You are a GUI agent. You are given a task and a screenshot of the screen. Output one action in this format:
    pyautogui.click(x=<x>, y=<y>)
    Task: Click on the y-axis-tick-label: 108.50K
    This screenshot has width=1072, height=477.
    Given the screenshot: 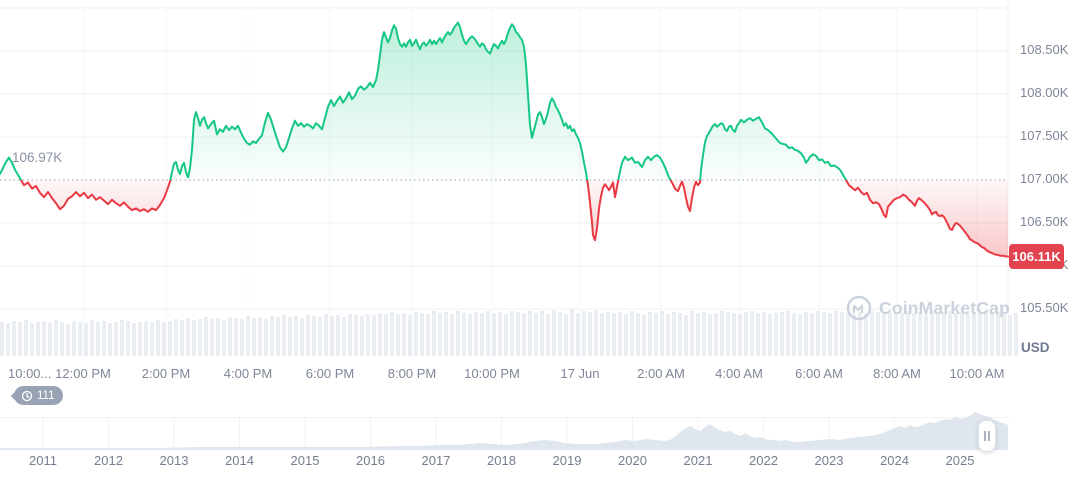 What is the action you would take?
    pyautogui.click(x=1044, y=49)
    